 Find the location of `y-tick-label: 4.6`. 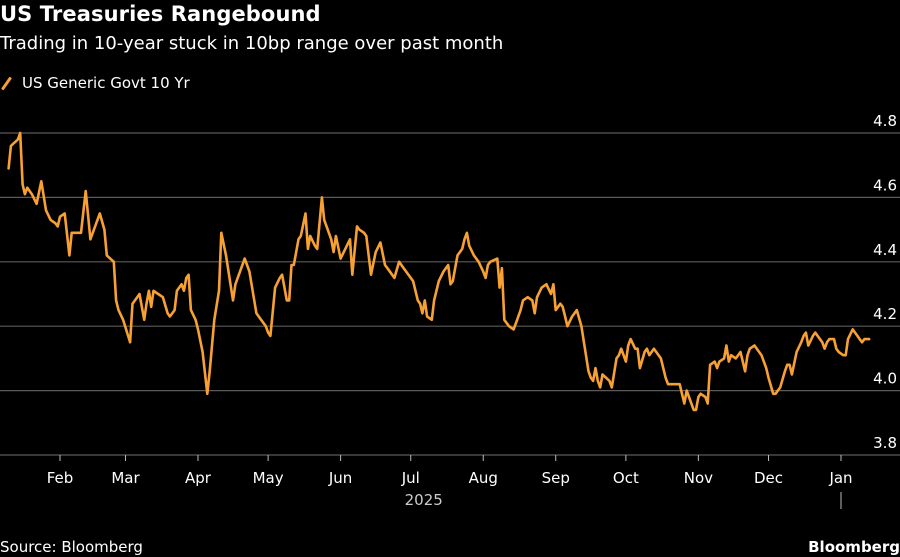

y-tick-label: 4.6 is located at coordinates (885, 185).